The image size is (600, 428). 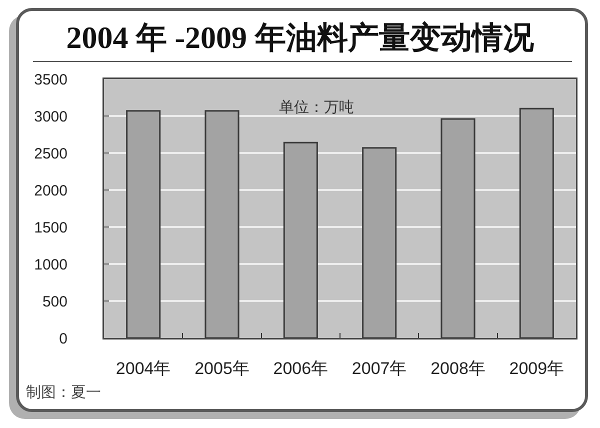 I want to click on y-tick-label: 2000, so click(x=51, y=191).